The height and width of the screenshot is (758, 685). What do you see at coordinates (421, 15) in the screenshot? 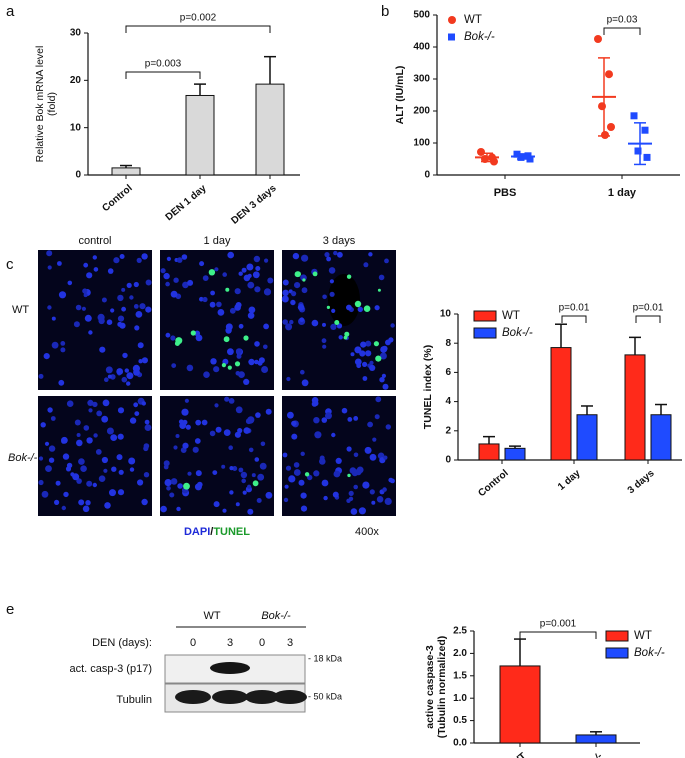
I see `y-tick-label: 500` at bounding box center [421, 15].